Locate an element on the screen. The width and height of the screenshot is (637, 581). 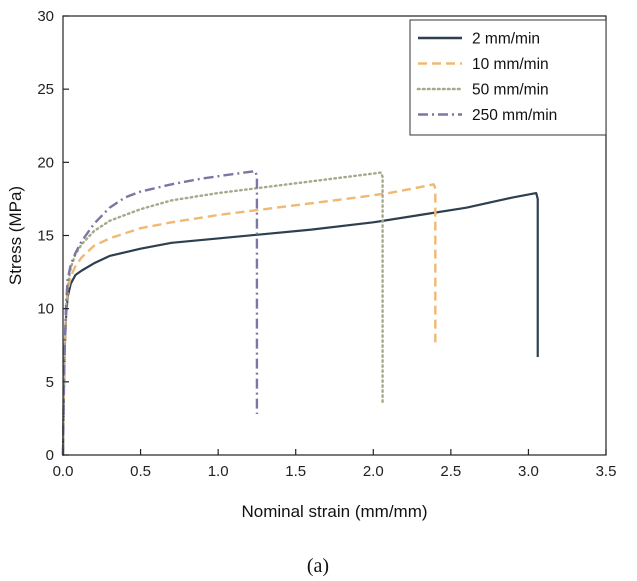
x-tick-label: 1.0 is located at coordinates (218, 471).